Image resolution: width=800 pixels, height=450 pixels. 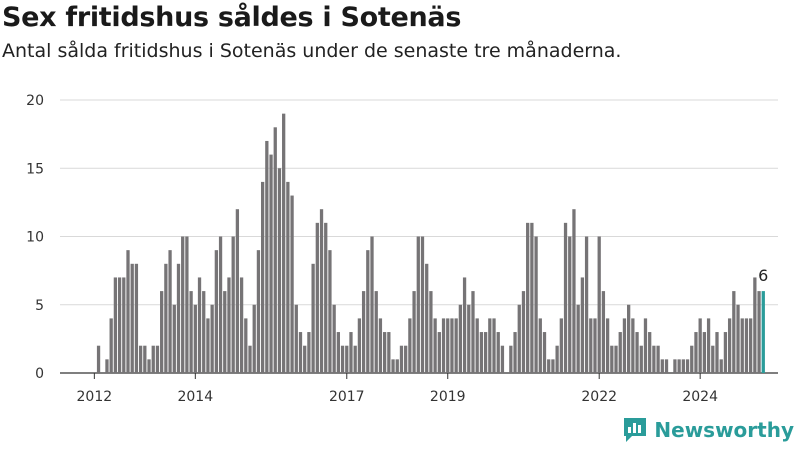 I want to click on last-value-label: 6, so click(x=763, y=275).